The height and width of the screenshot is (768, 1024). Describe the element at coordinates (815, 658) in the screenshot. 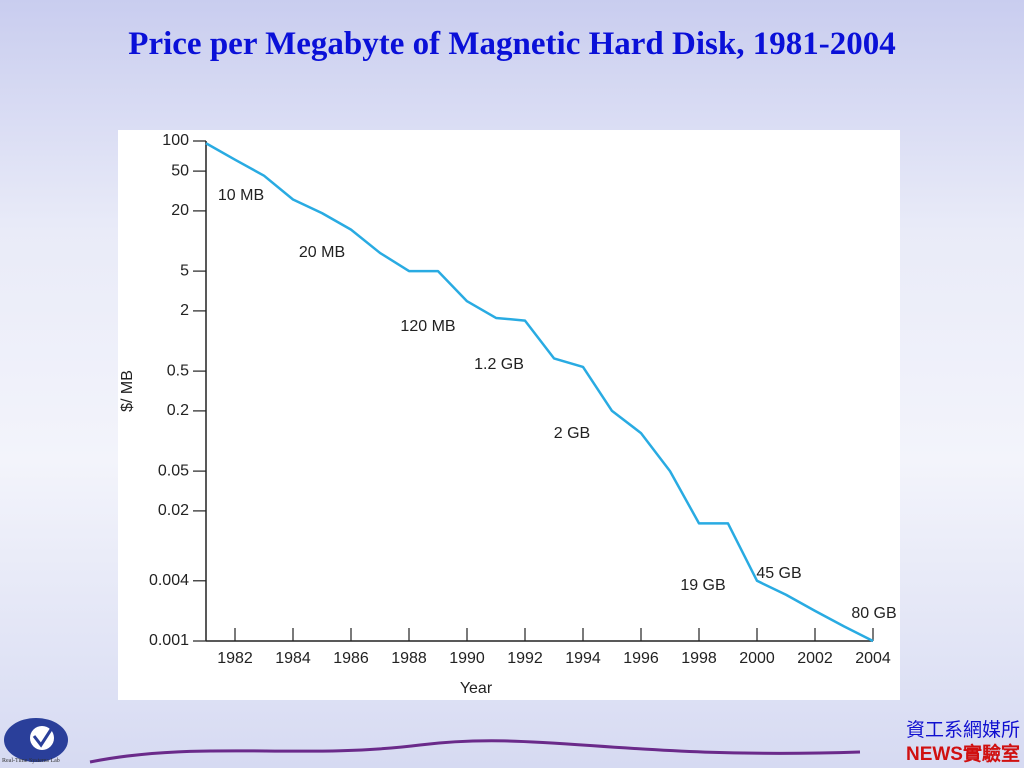

I see `x-tick-label: 2002` at that location.